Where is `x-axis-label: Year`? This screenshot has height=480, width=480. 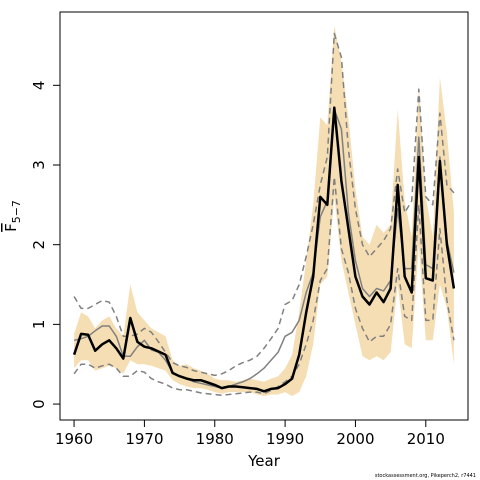 x-axis-label: Year is located at coordinates (264, 461).